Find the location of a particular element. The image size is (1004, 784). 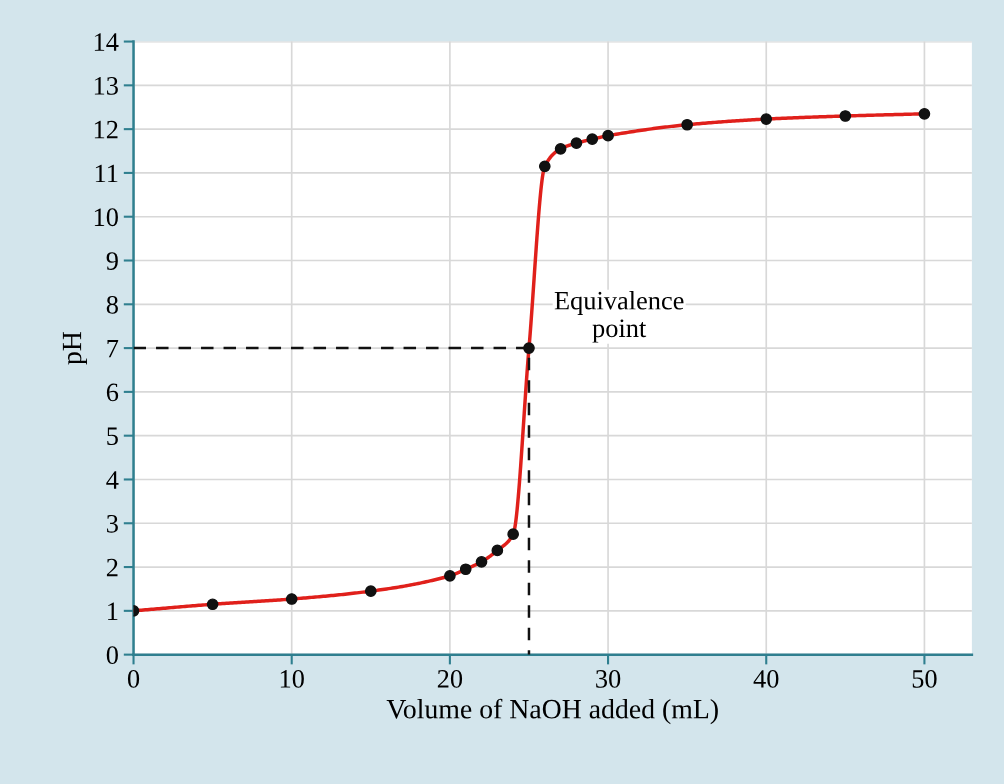

y-tick-label: 4 is located at coordinates (112, 480).